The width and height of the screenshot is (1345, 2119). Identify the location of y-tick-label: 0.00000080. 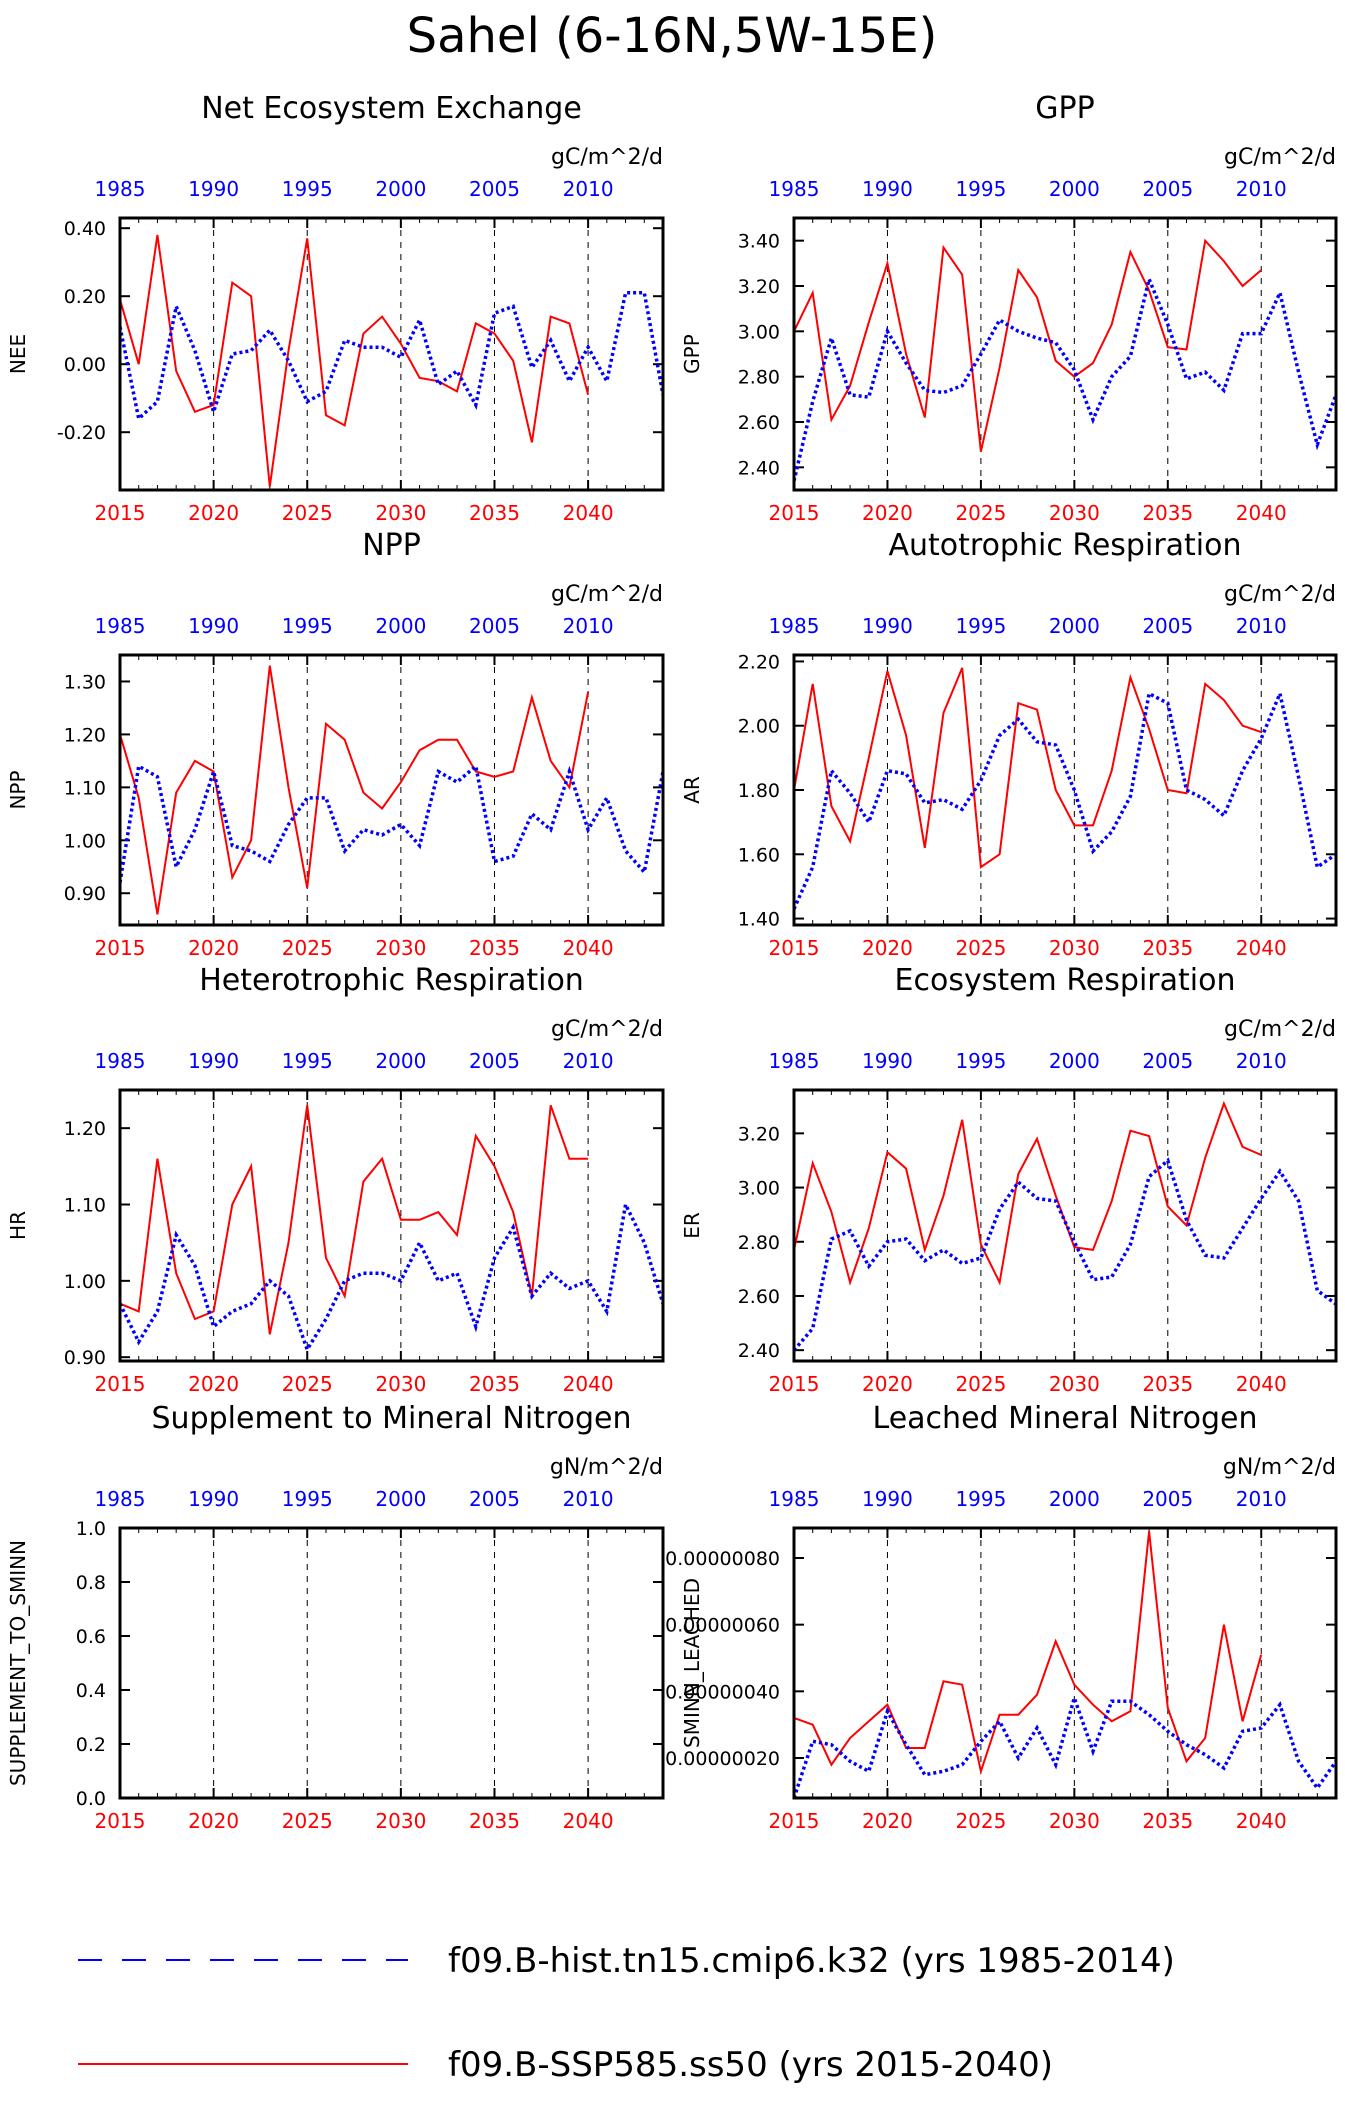
(722, 1559).